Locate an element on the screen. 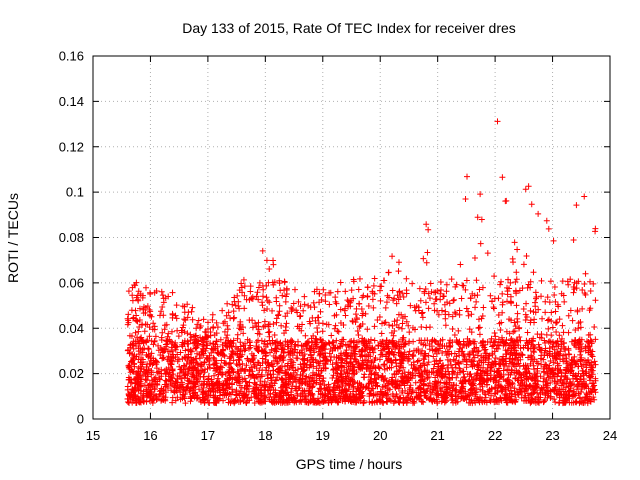 This screenshot has height=480, width=640. y-tick-label: 0.02 is located at coordinates (71, 373).